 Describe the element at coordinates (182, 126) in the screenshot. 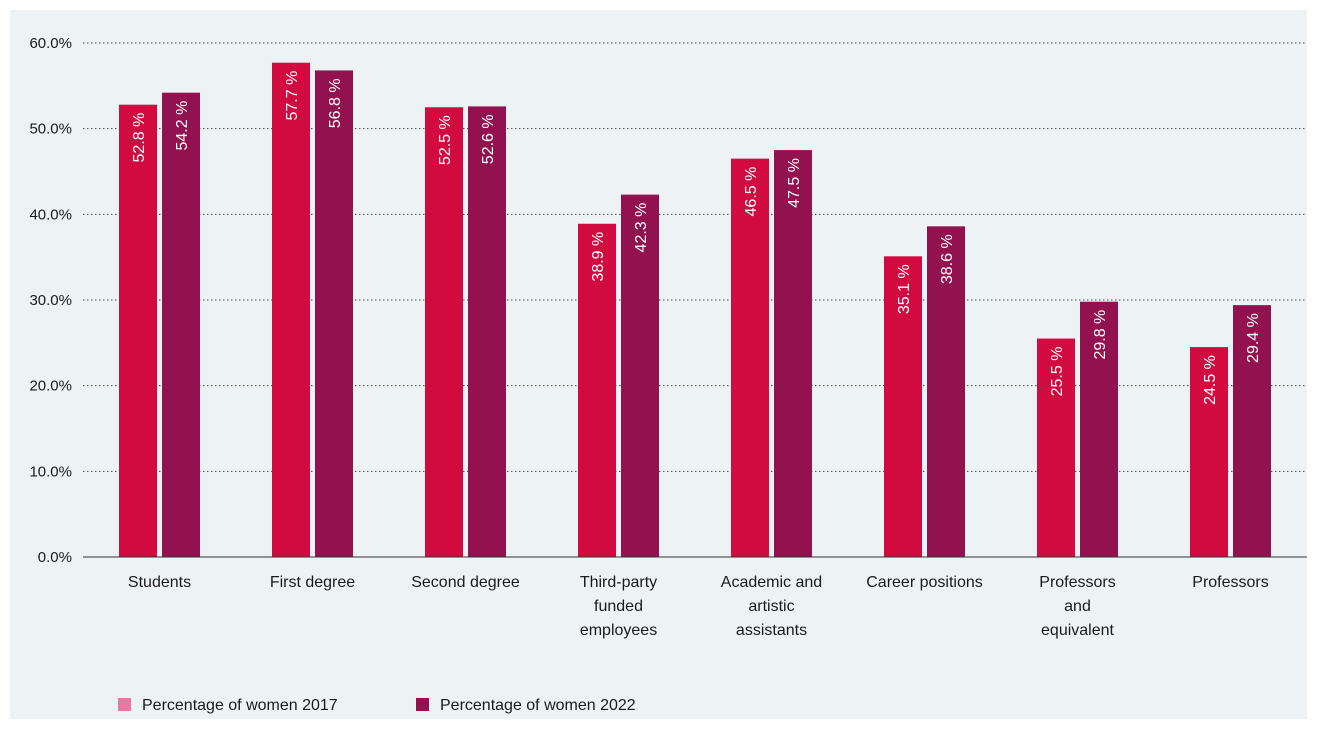

I see `data-label: 54.2 %` at that location.